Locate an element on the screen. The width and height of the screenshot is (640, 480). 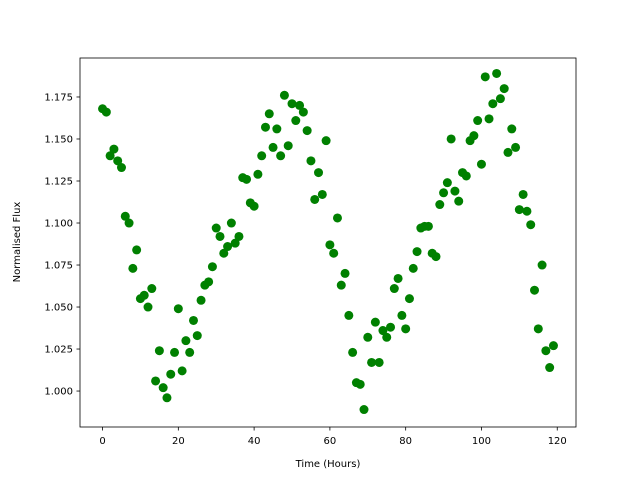
x-tick-label: 20 is located at coordinates (178, 441).